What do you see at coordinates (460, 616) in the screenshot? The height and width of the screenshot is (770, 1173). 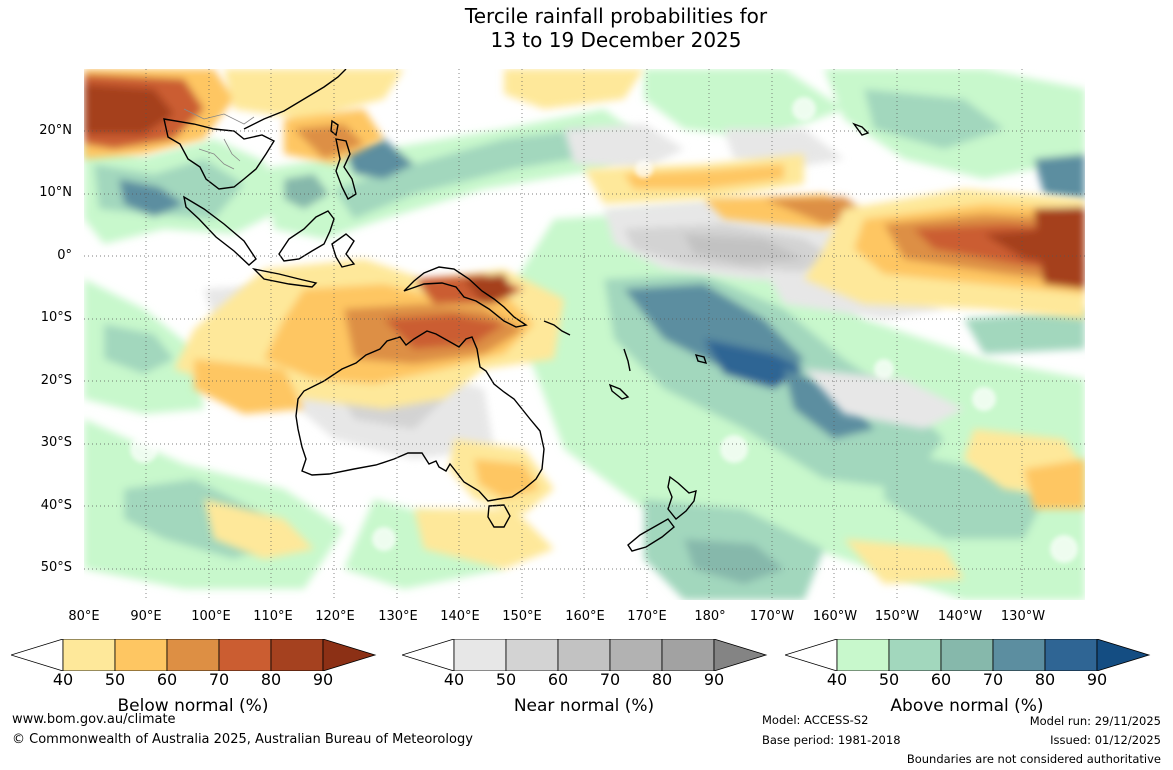 I see `lon-label-140e: 140°E` at bounding box center [460, 616].